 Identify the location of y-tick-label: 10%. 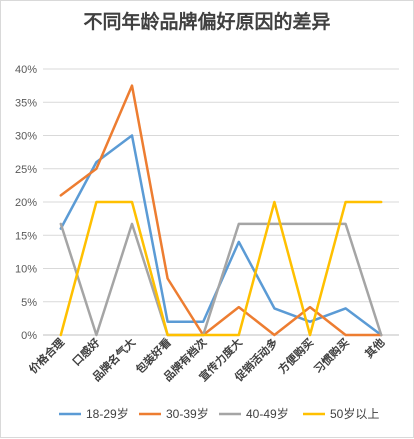
(26, 270).